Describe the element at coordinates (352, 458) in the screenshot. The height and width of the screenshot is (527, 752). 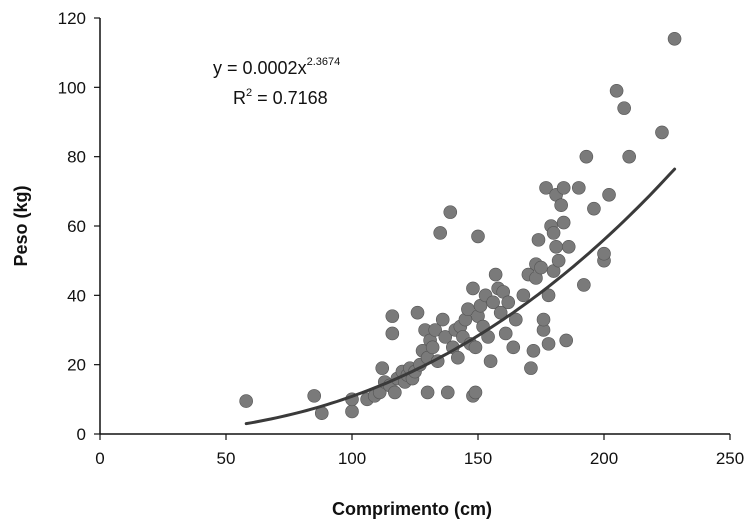
I see `x-tick-label: 100` at that location.